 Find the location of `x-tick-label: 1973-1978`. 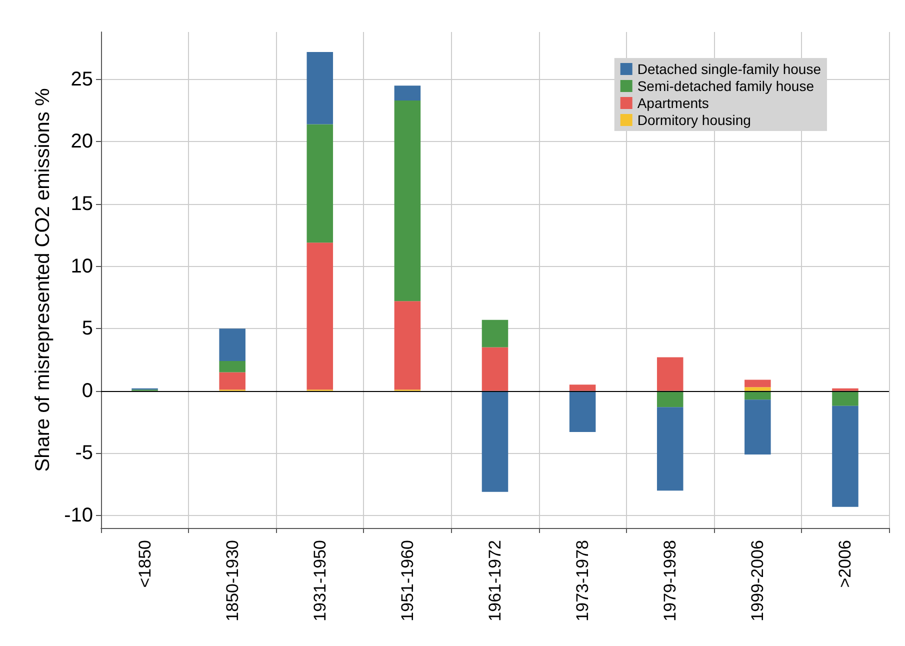

x-tick-label: 1973-1978 is located at coordinates (582, 581).